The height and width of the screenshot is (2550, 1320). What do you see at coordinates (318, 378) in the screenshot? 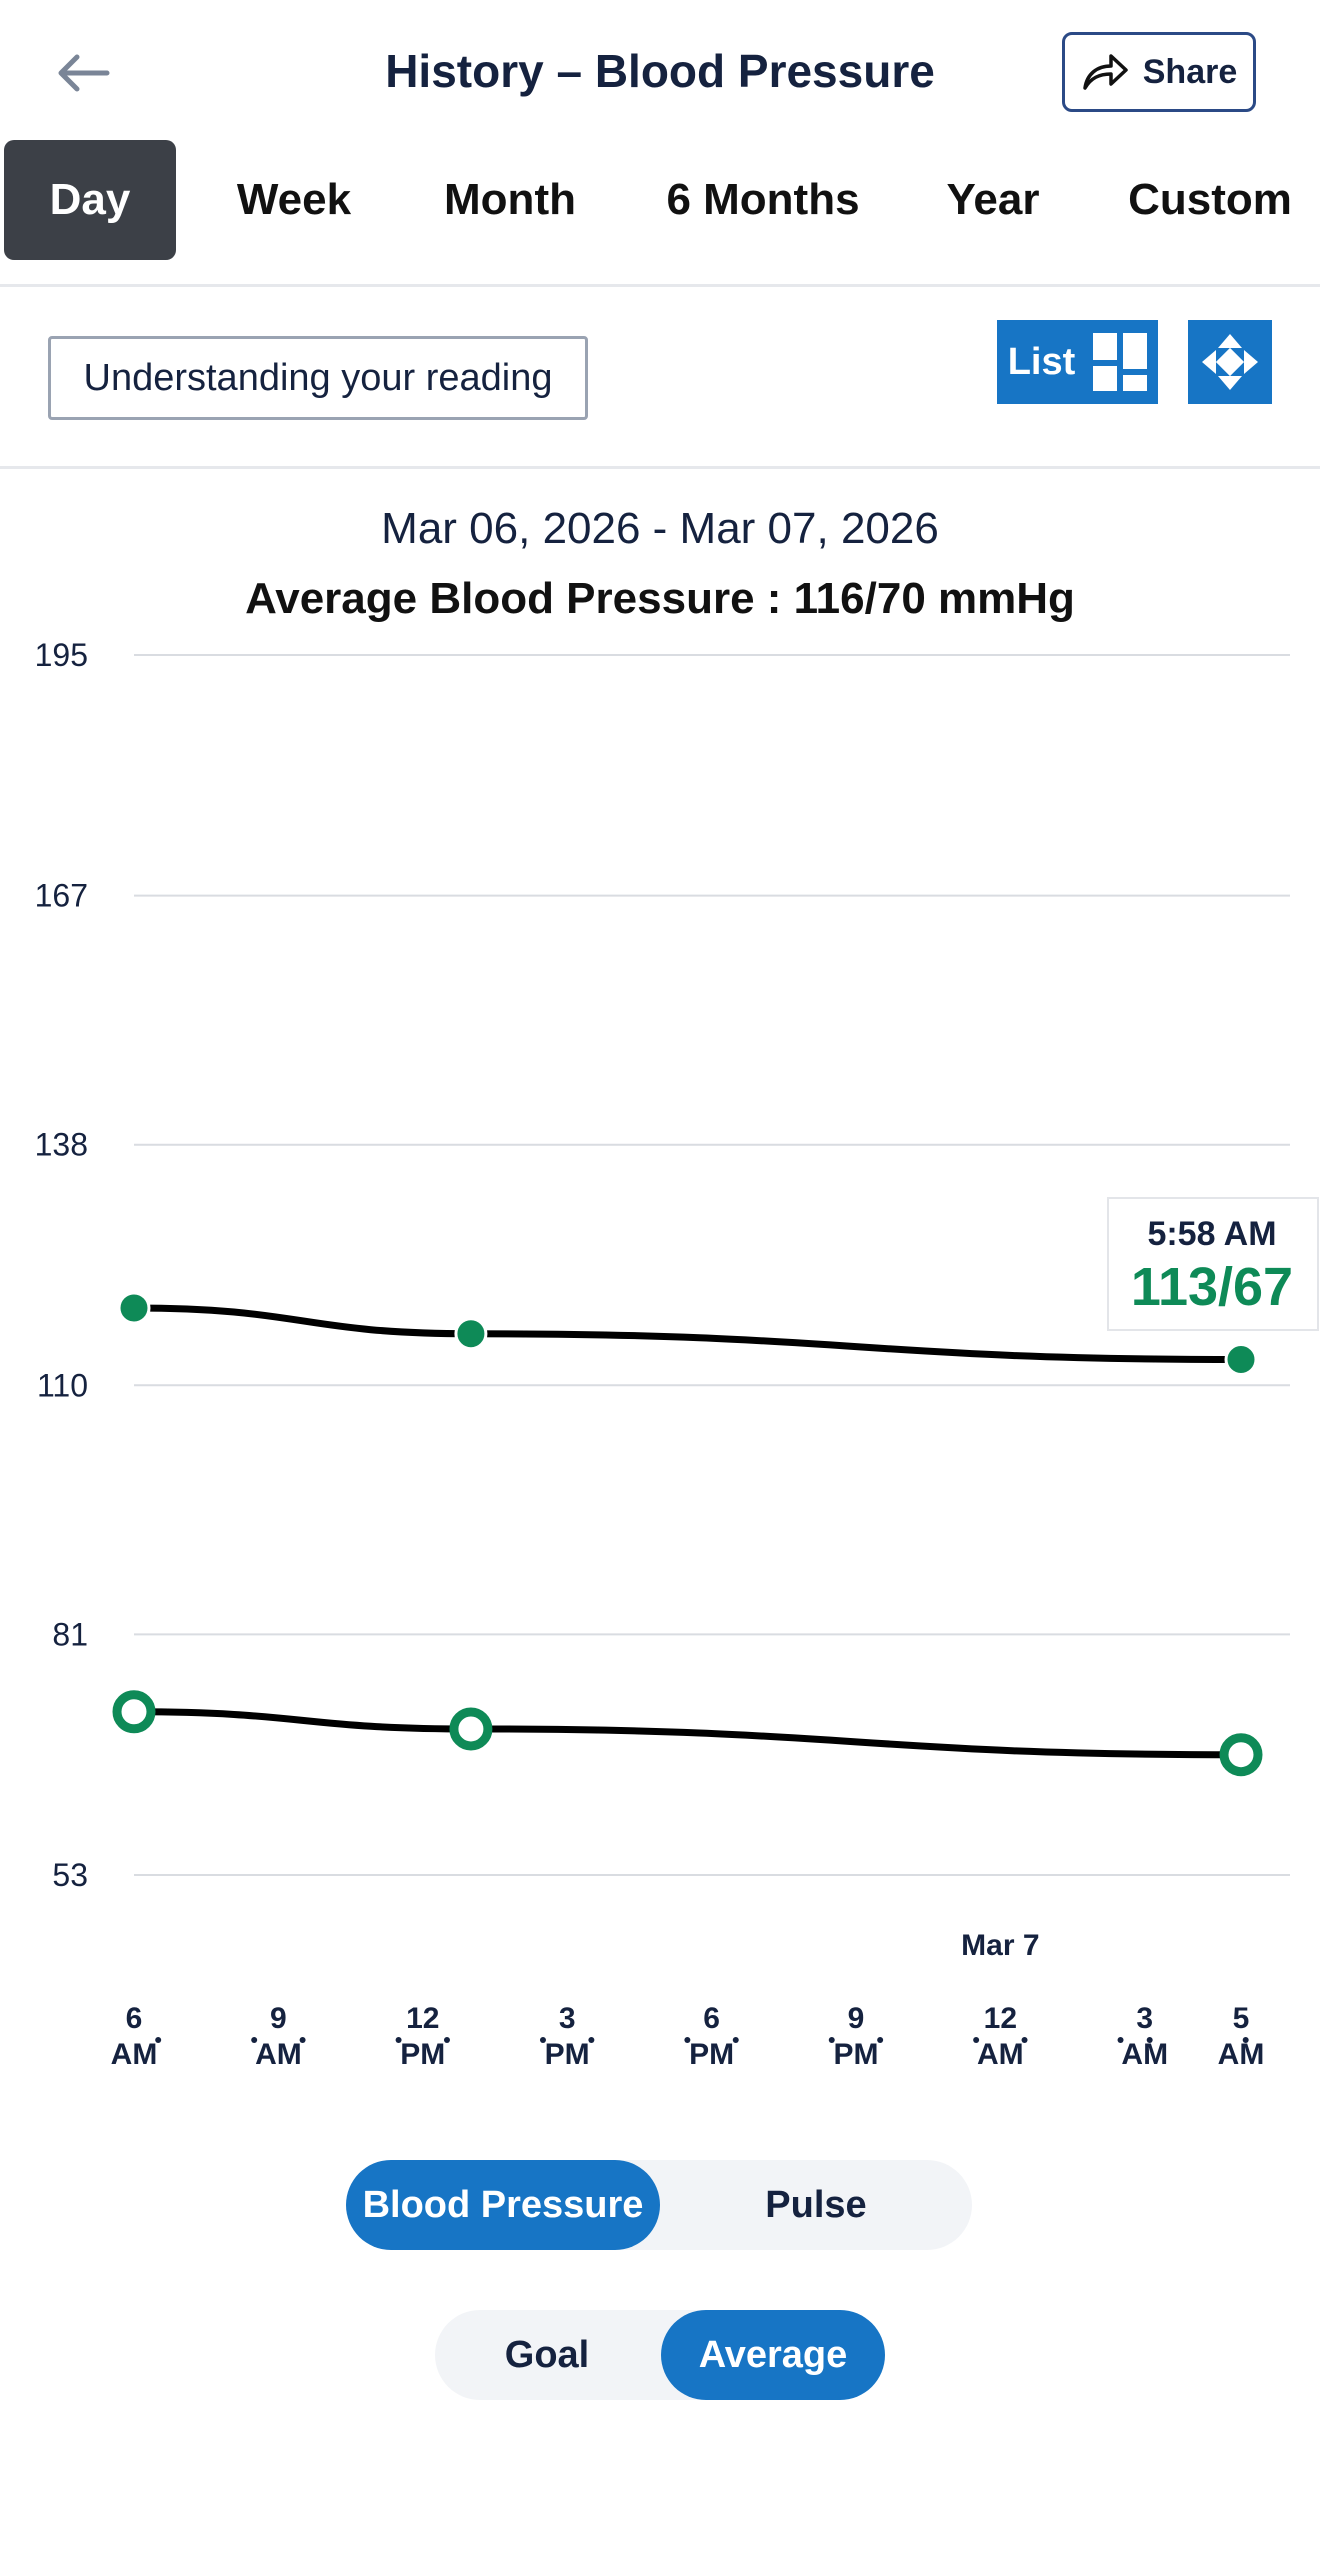
I see `understanding-reading-button: Understanding your reading` at bounding box center [318, 378].